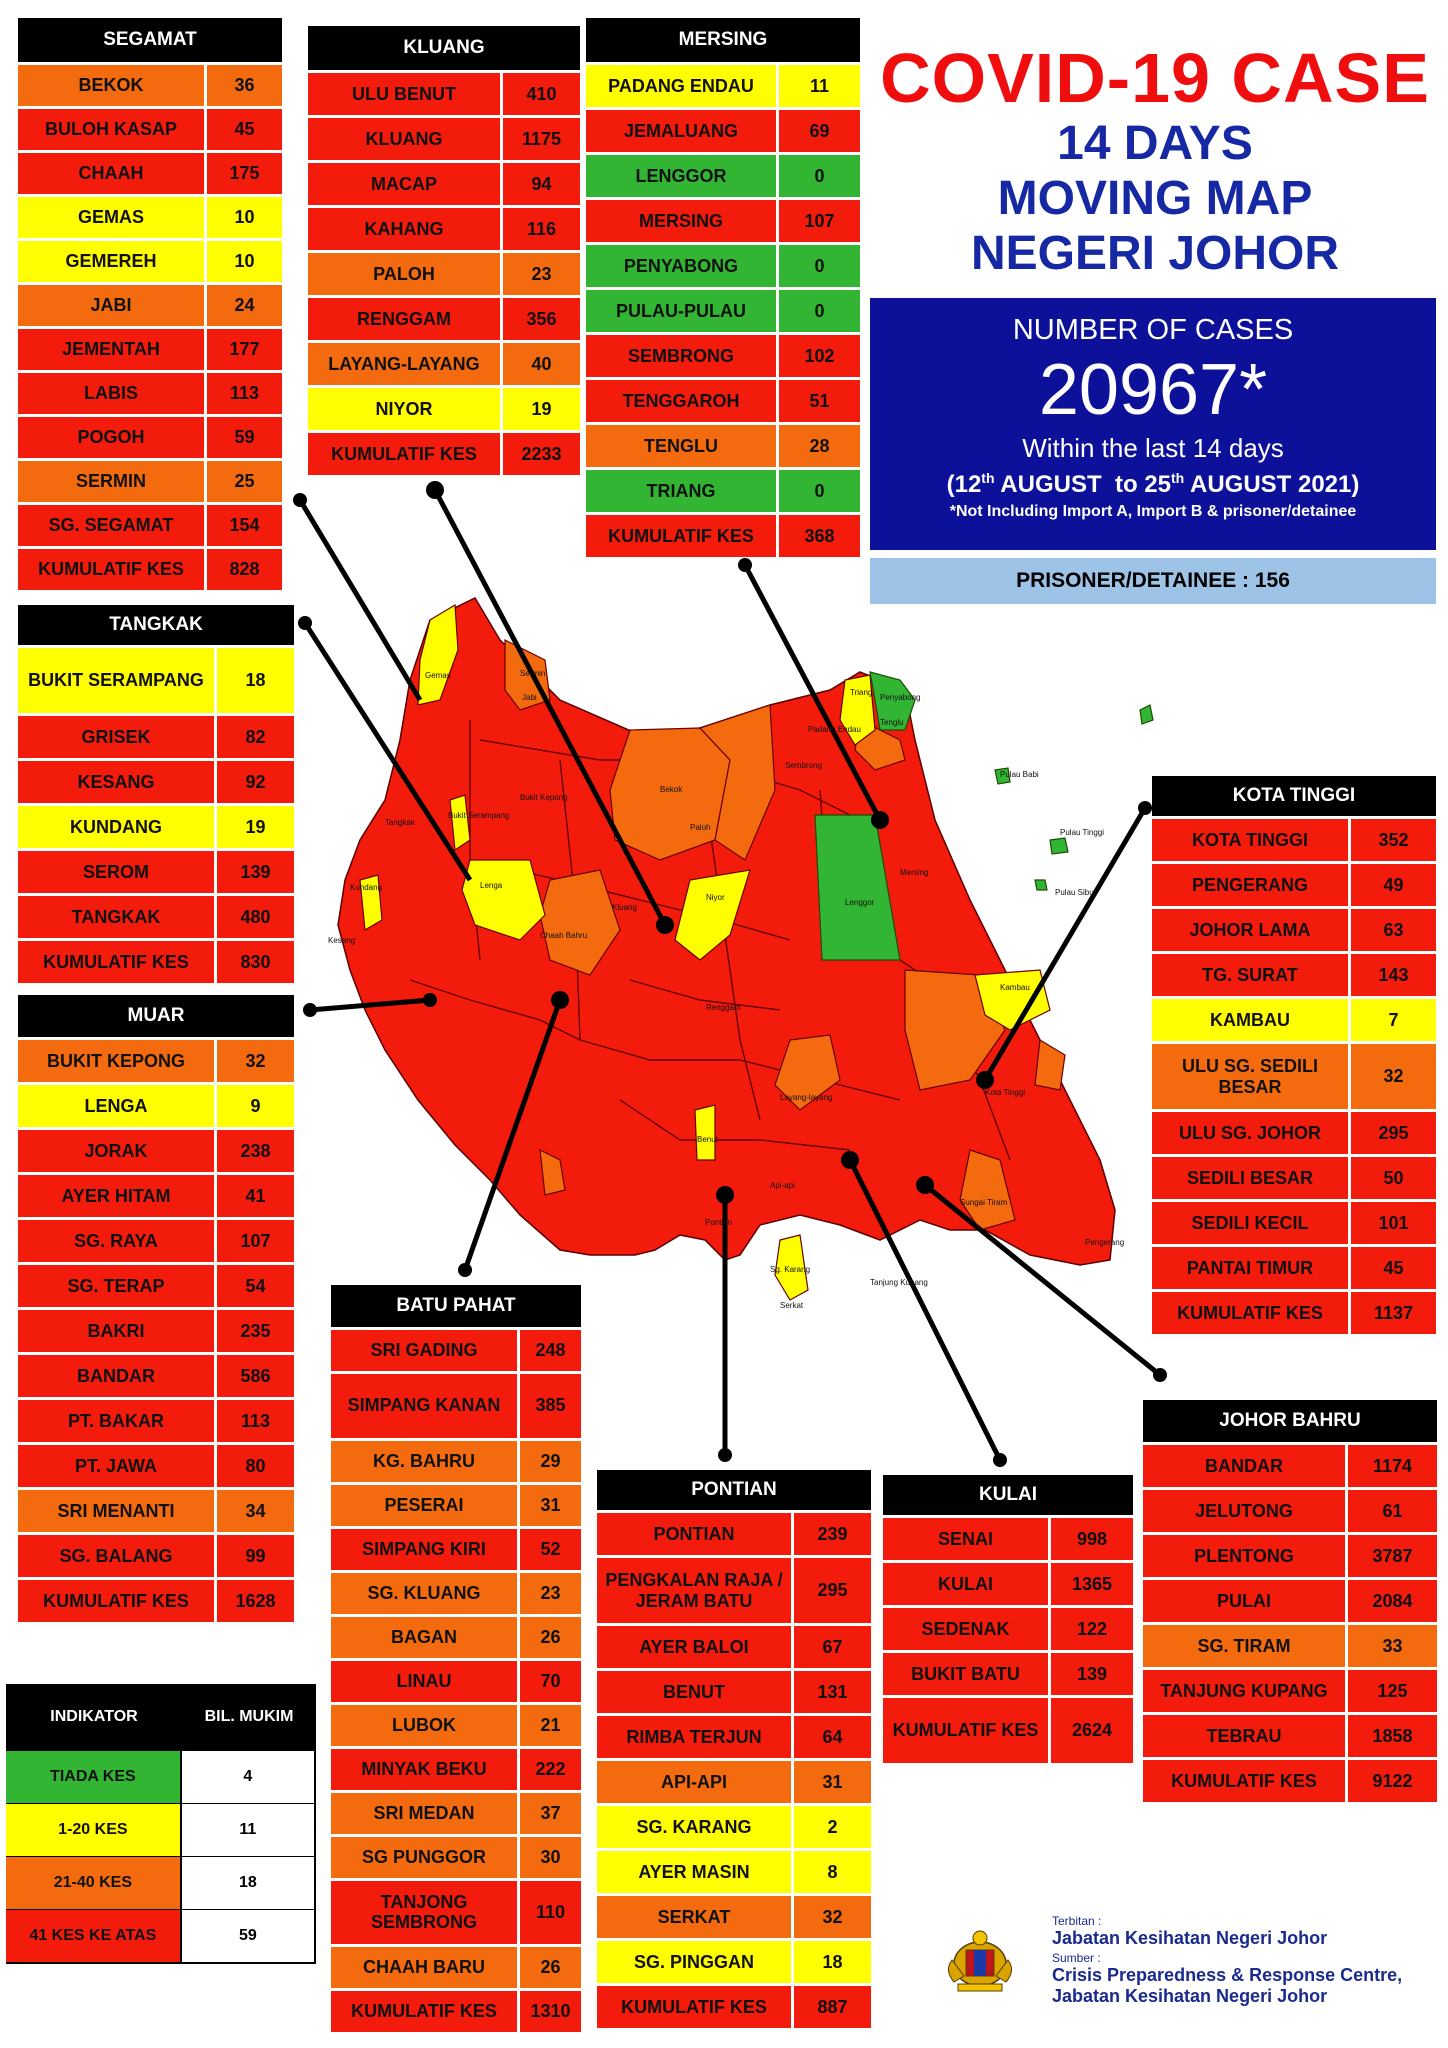 Image resolution: width=1448 pixels, height=2048 pixels. I want to click on mukim-name: KG. BAHRU, so click(424, 1461).